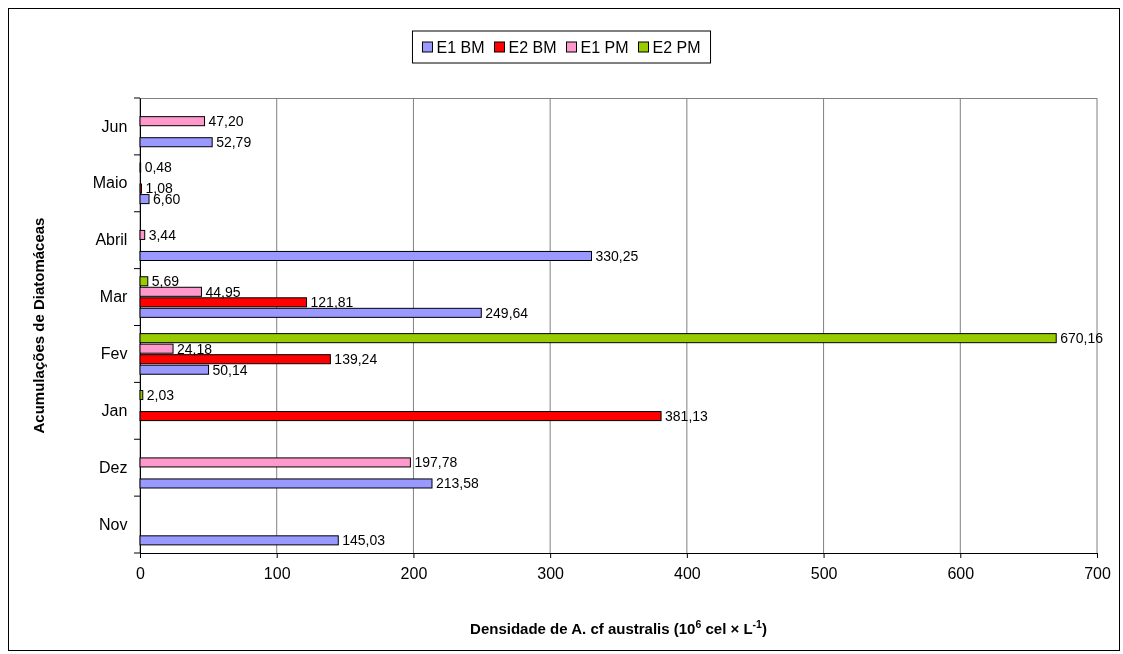 Image resolution: width=1123 pixels, height=654 pixels. I want to click on data-label: 249,64, so click(507, 312).